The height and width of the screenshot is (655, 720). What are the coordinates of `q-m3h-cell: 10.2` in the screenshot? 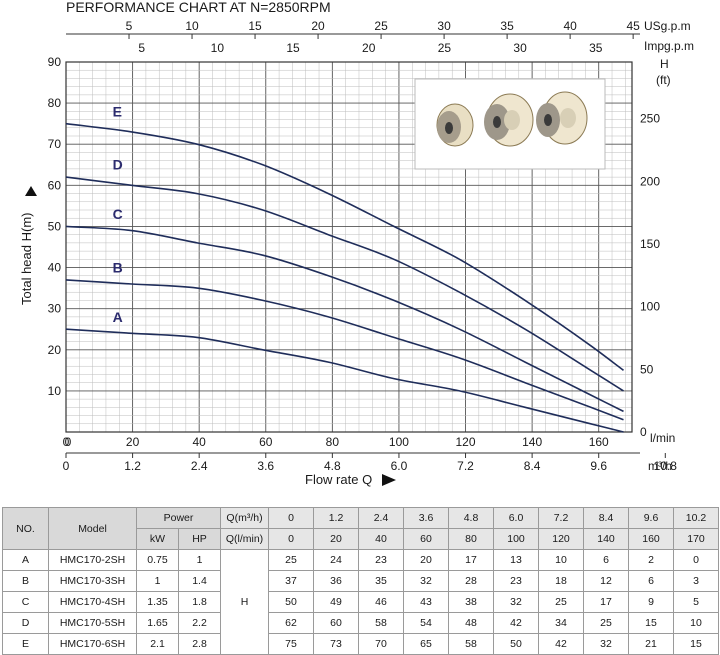 It's located at (696, 518).